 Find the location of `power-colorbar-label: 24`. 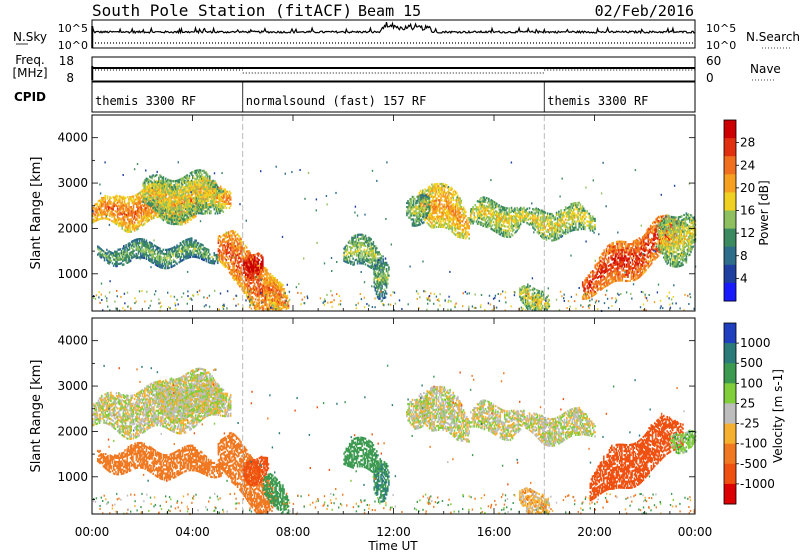

power-colorbar-label: 24 is located at coordinates (747, 165).